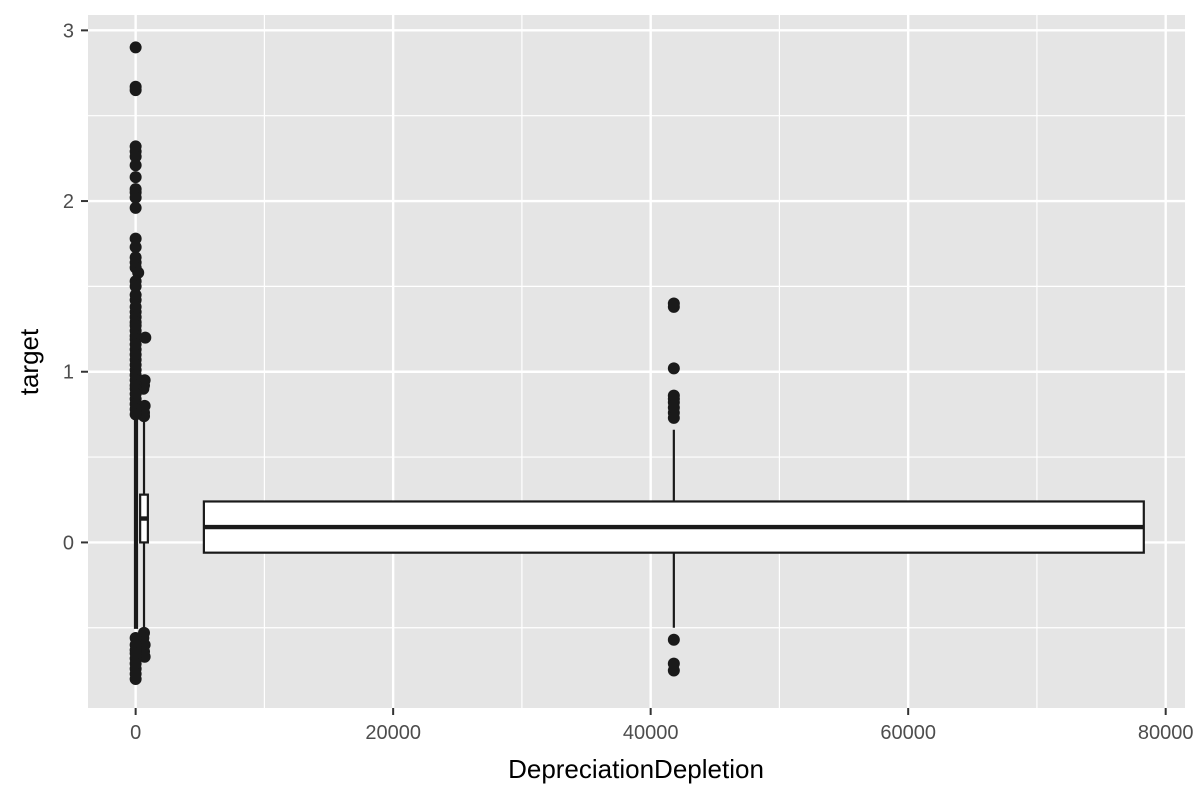 The height and width of the screenshot is (800, 1200). Describe the element at coordinates (1166, 733) in the screenshot. I see `x-tick-label: 80000` at that location.